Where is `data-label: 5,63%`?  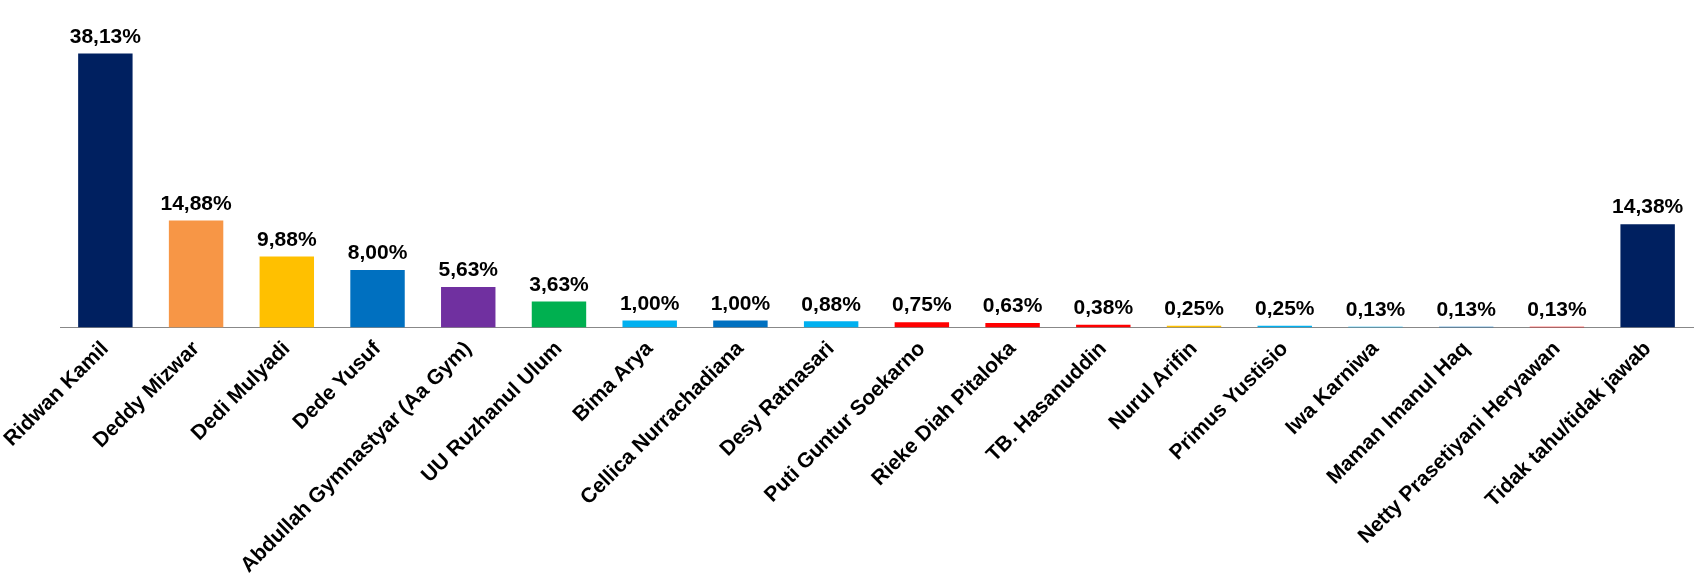 data-label: 5,63% is located at coordinates (468, 269).